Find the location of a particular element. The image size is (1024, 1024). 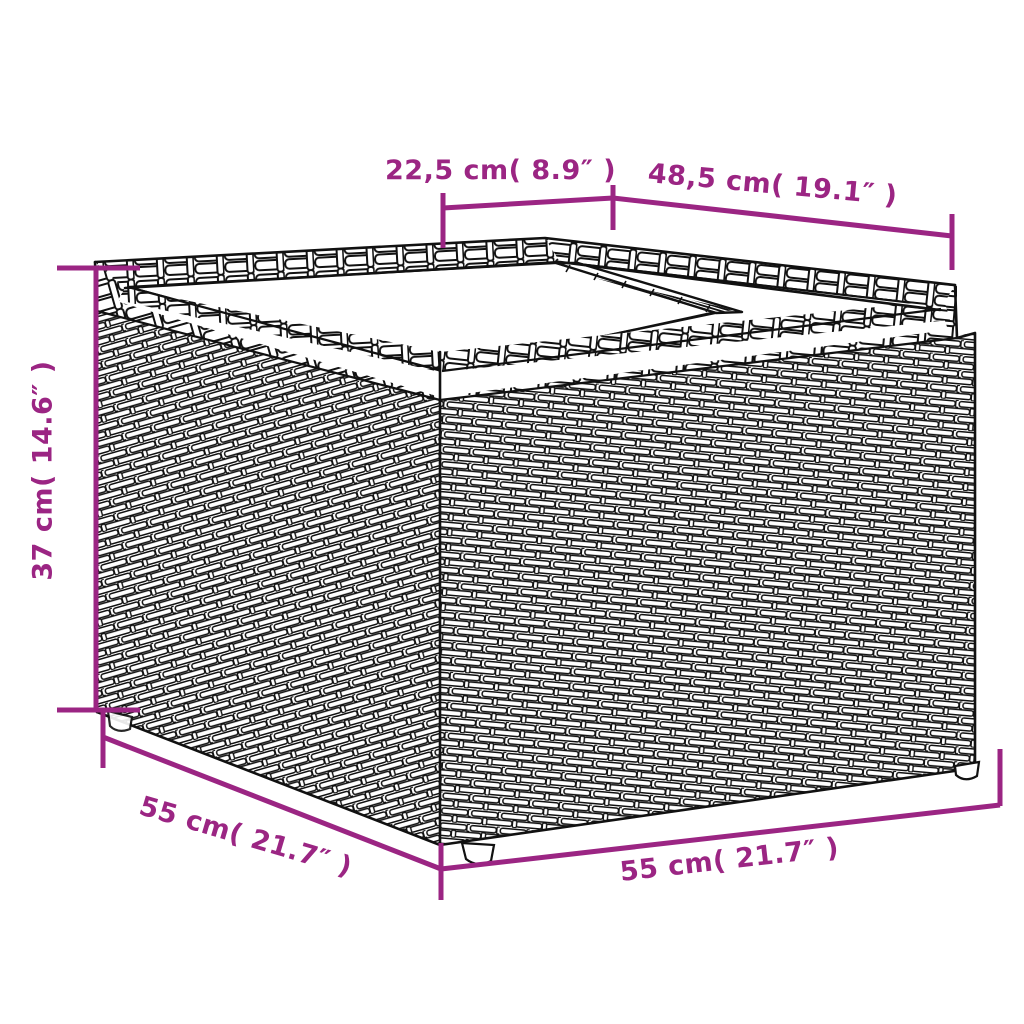

dimline-width is located at coordinates (720, 824).